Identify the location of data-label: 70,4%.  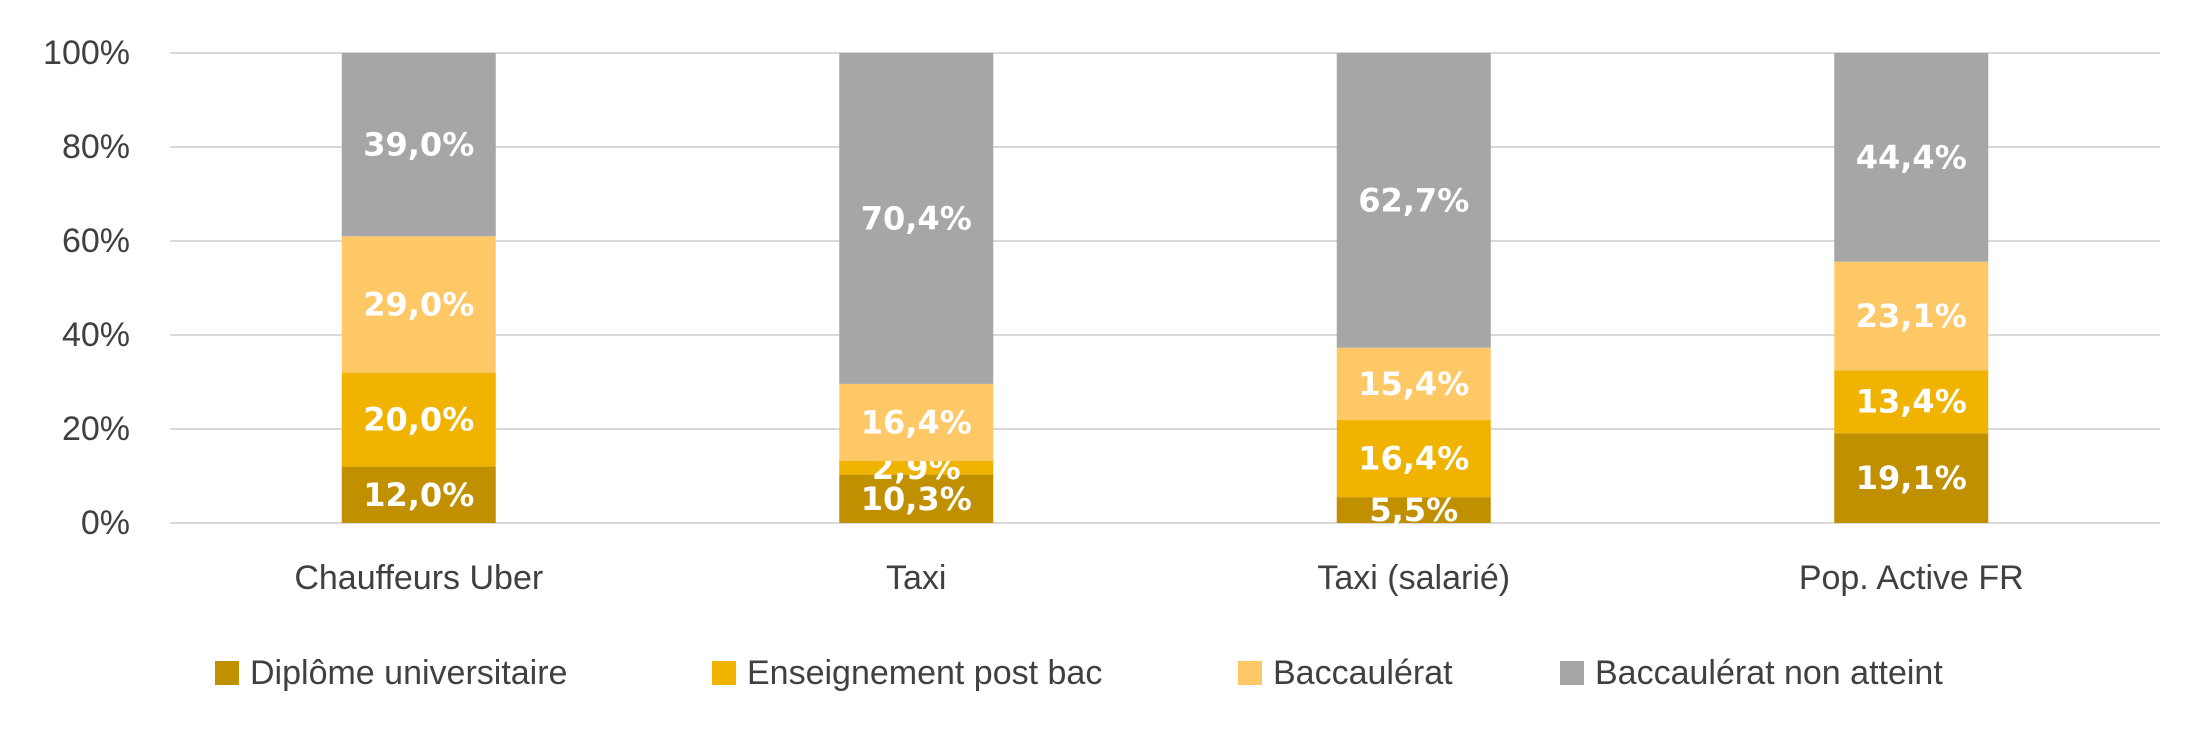
(916, 218).